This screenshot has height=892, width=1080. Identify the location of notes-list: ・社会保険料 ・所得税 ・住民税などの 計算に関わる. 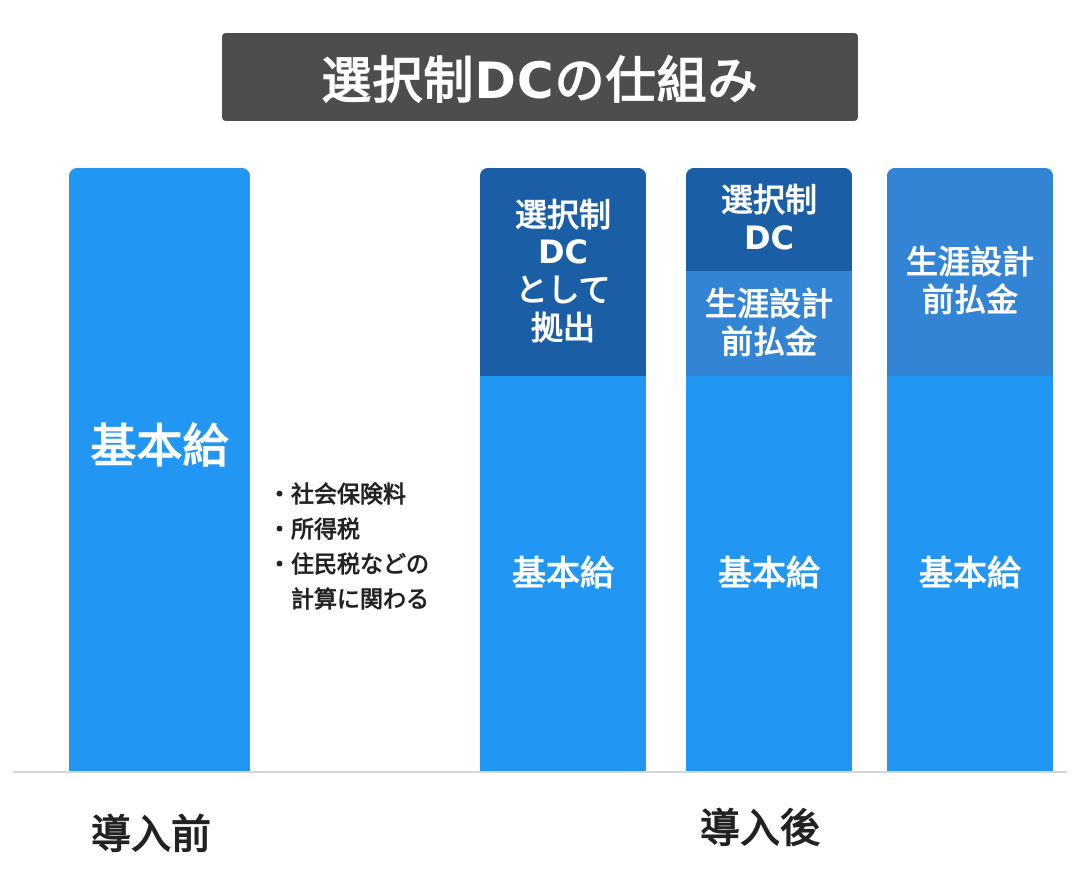
(348, 548).